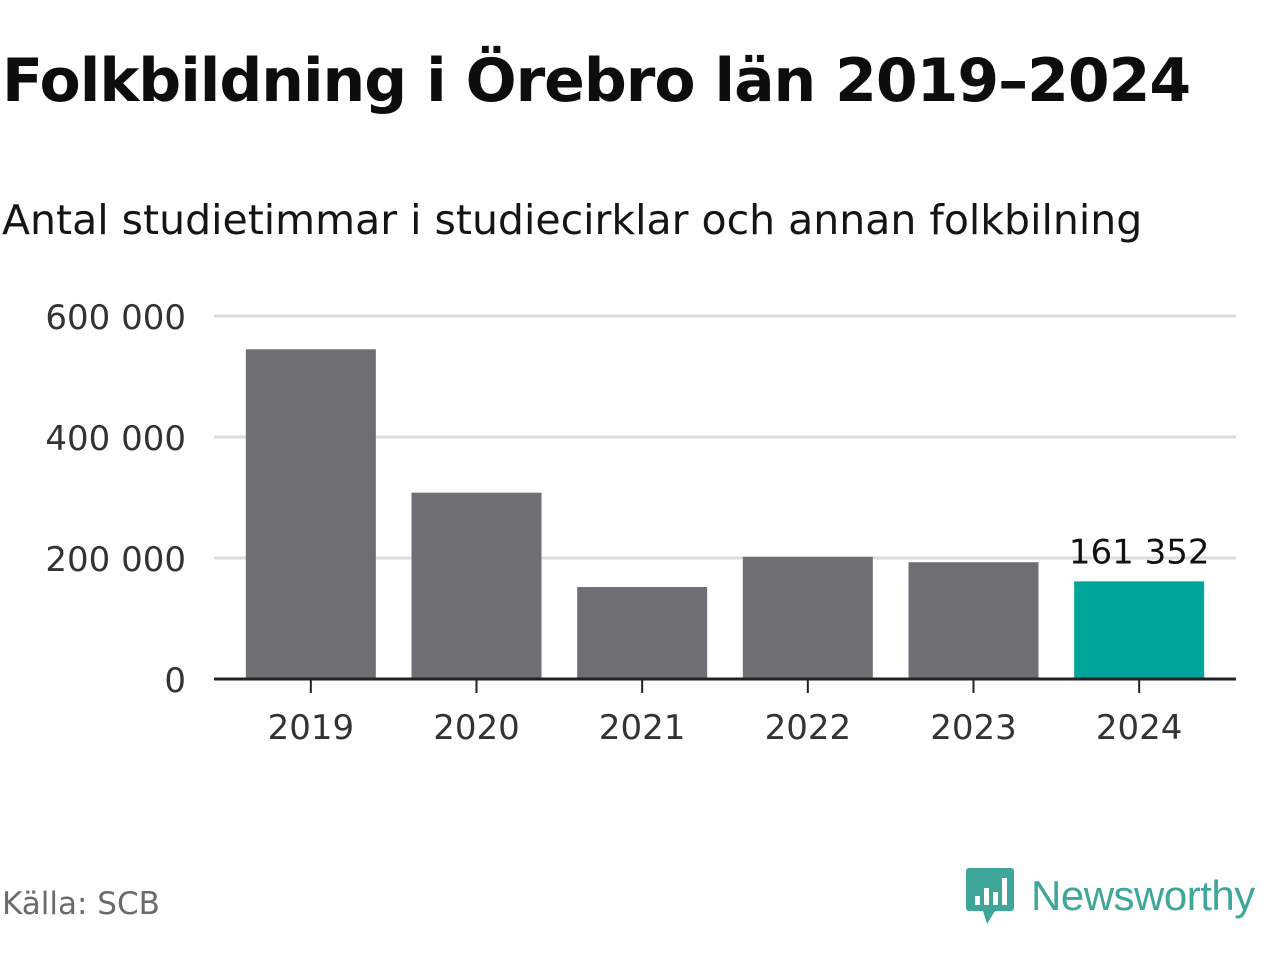 The image size is (1280, 960). What do you see at coordinates (990, 896) in the screenshot?
I see `newsworthy-logo-icon` at bounding box center [990, 896].